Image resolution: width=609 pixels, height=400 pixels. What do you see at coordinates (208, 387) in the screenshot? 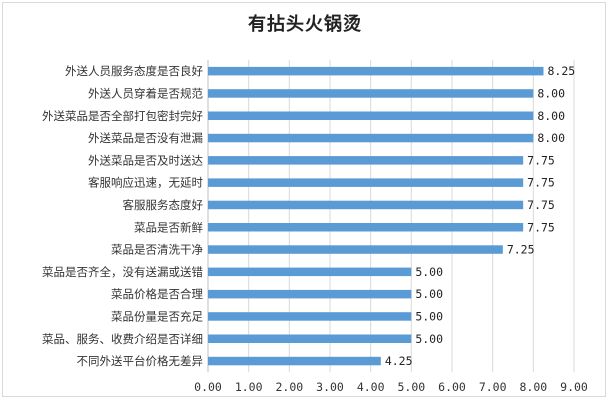
I see `x-tick-label: 0.00` at bounding box center [208, 387].